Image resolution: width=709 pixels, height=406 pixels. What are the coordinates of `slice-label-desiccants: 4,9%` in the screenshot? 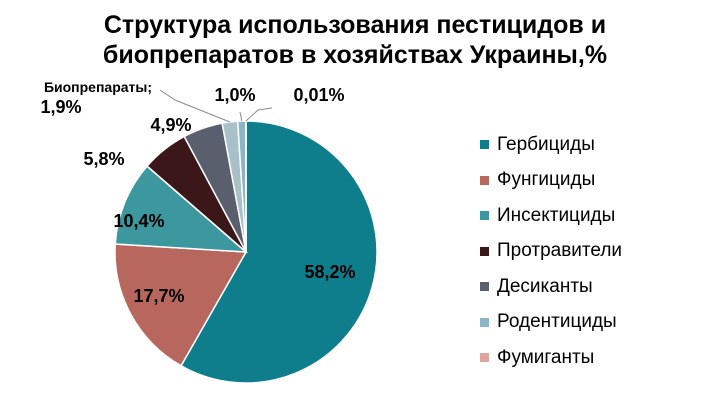 It's located at (170, 125).